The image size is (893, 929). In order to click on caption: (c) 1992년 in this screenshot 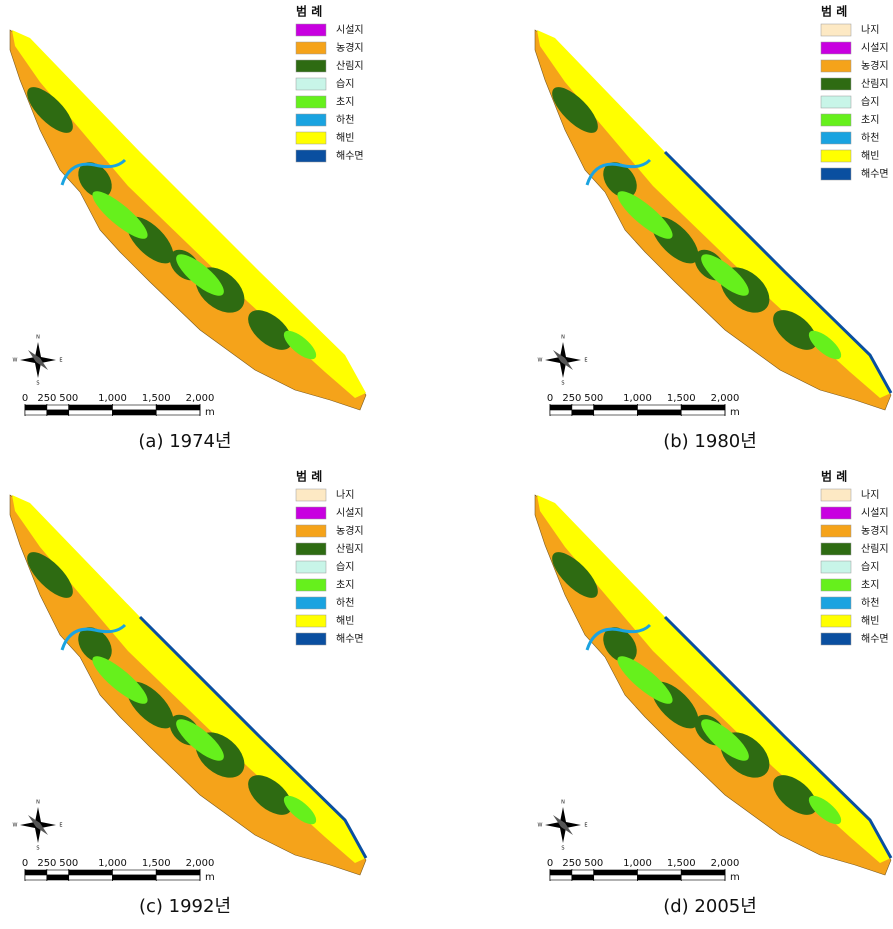, I will do `click(185, 906)`.